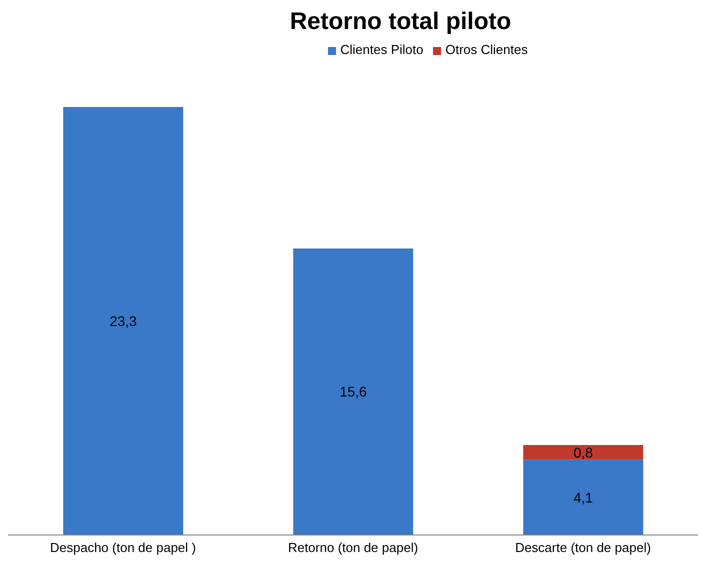 This screenshot has width=721, height=586. What do you see at coordinates (353, 548) in the screenshot?
I see `x-tick-label: Retorno (ton de papel)` at bounding box center [353, 548].